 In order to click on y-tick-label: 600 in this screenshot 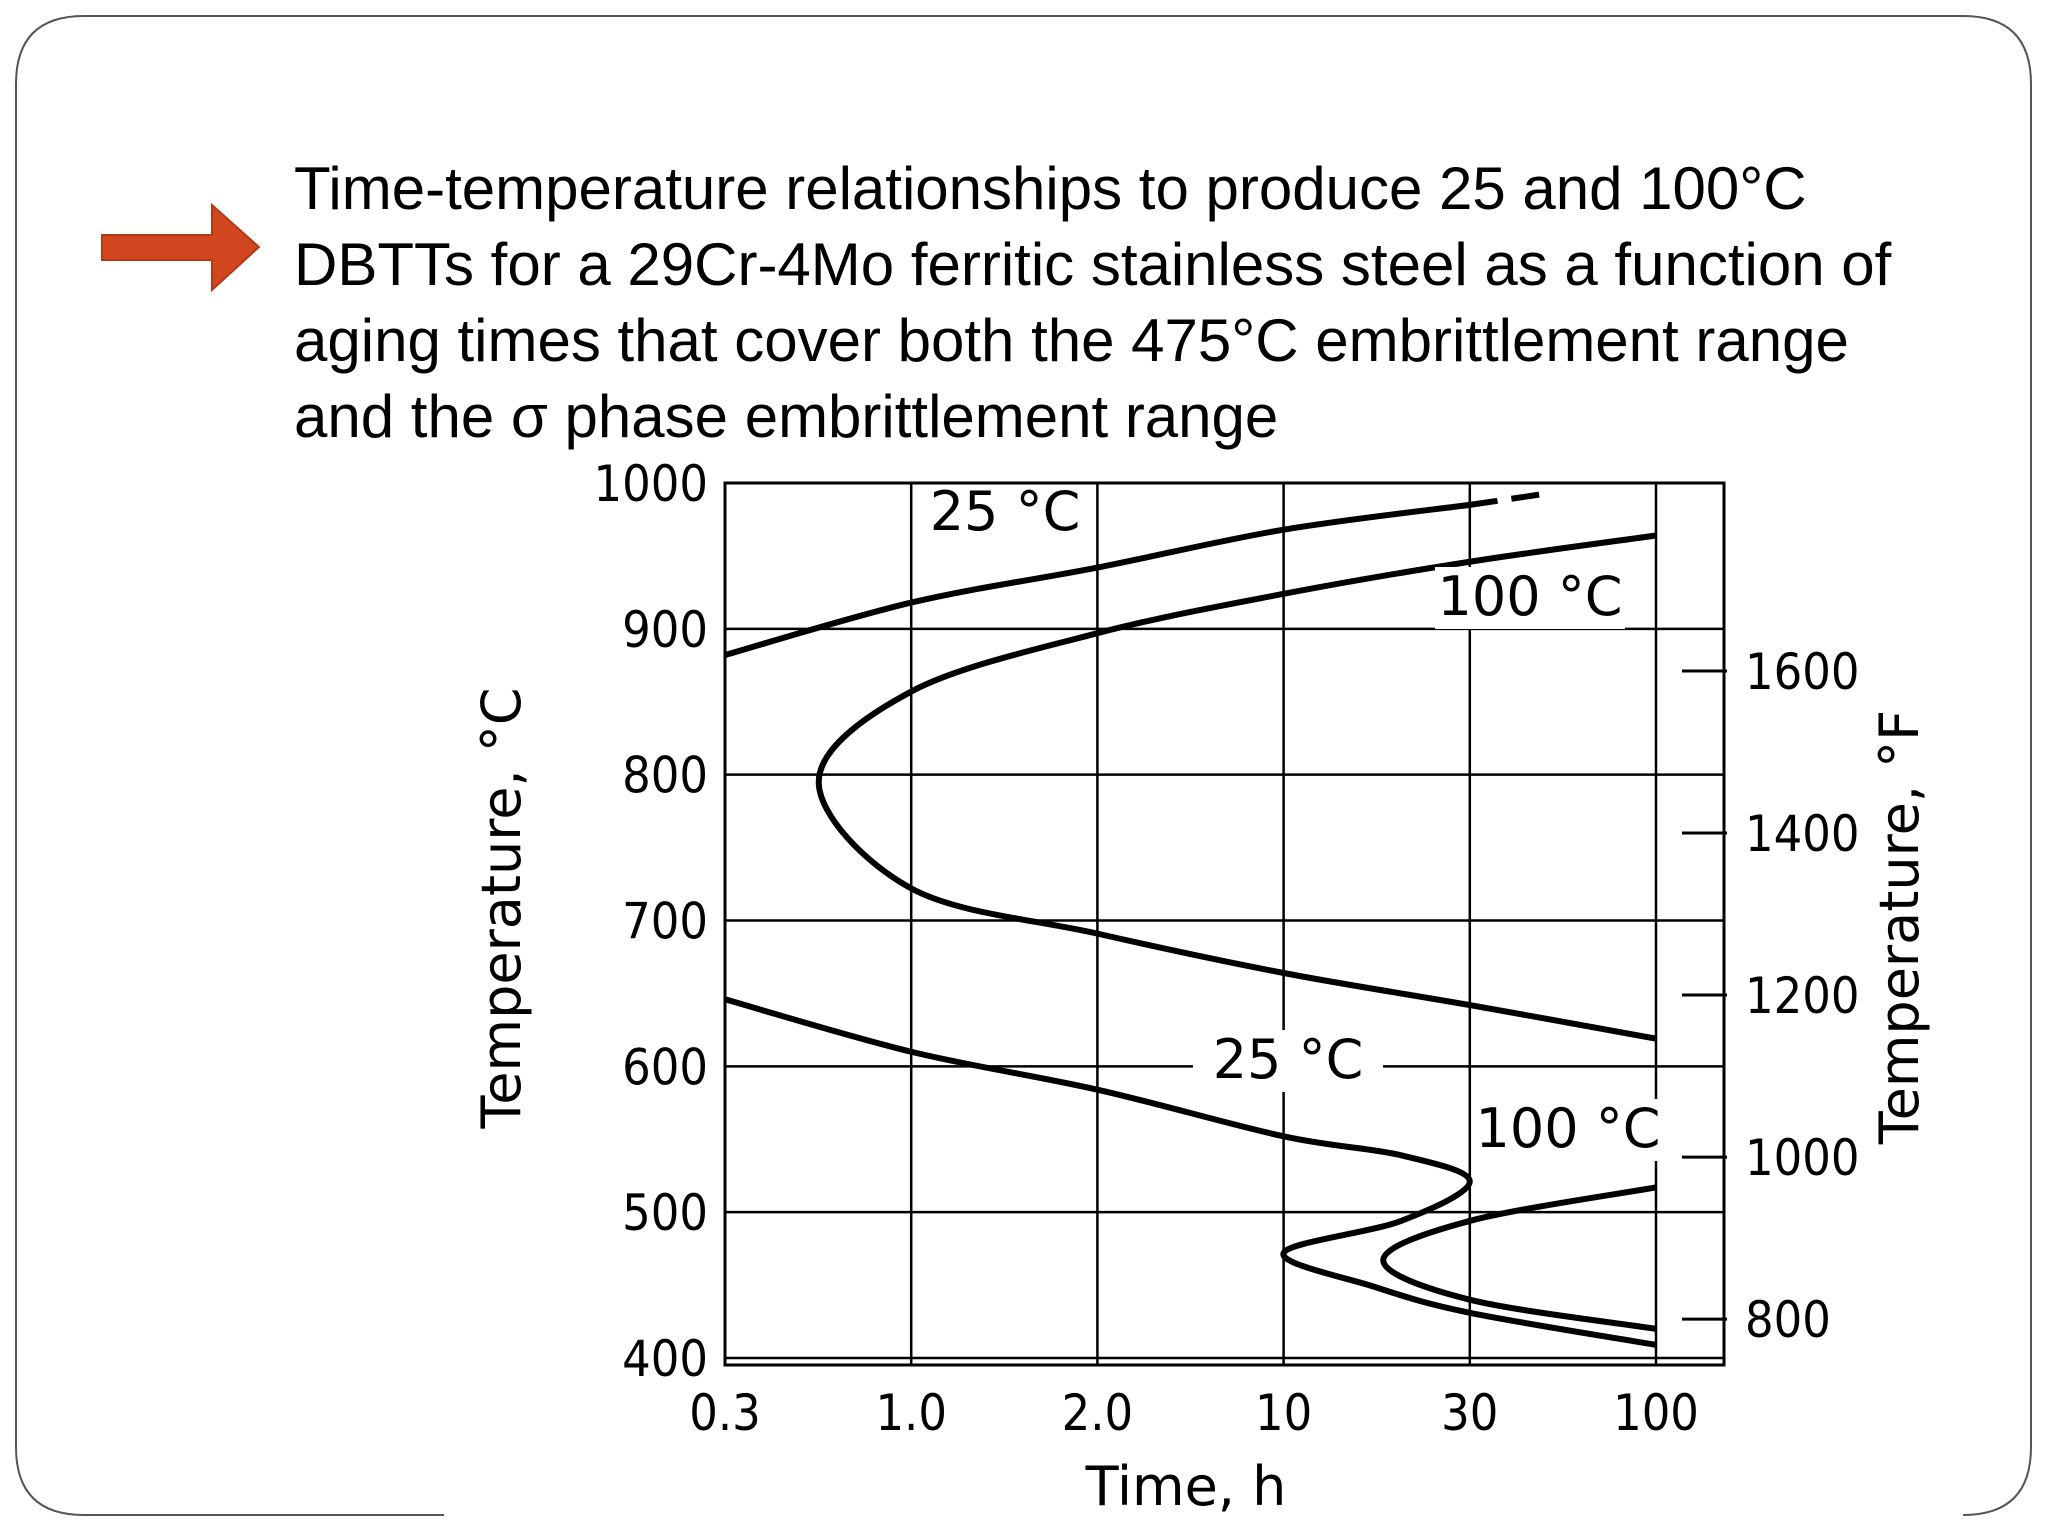, I will do `click(665, 1067)`.